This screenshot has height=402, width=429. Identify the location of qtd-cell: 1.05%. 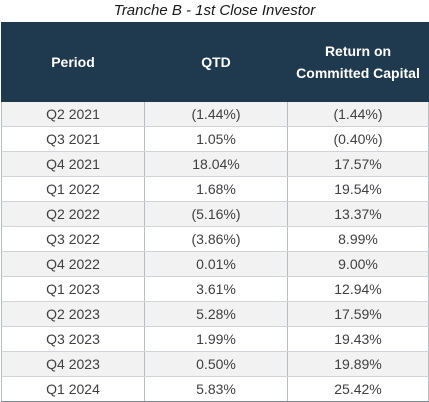
(216, 139).